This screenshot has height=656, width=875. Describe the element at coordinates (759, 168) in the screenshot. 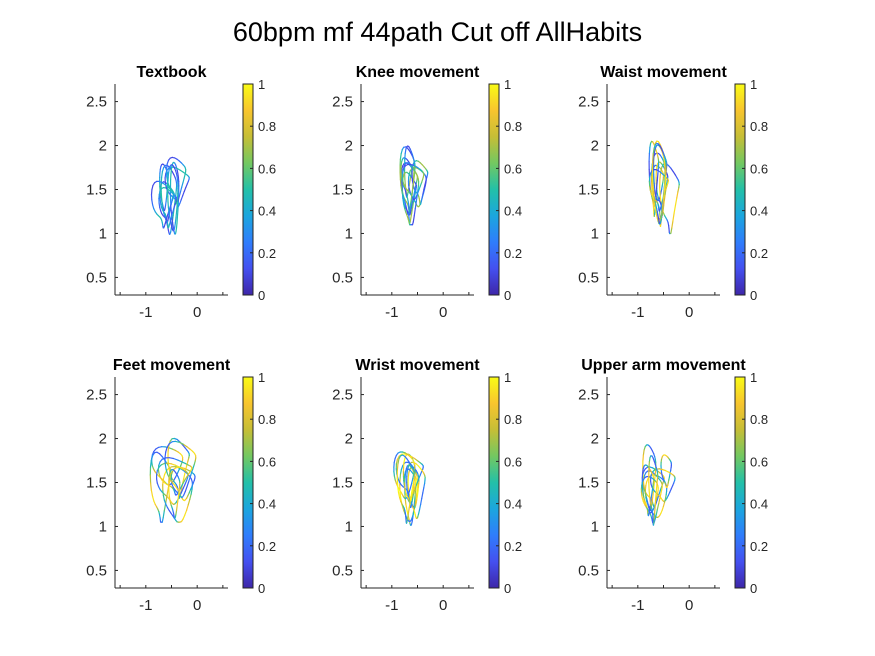

I see `colorbar-tick-label: 0.6` at that location.